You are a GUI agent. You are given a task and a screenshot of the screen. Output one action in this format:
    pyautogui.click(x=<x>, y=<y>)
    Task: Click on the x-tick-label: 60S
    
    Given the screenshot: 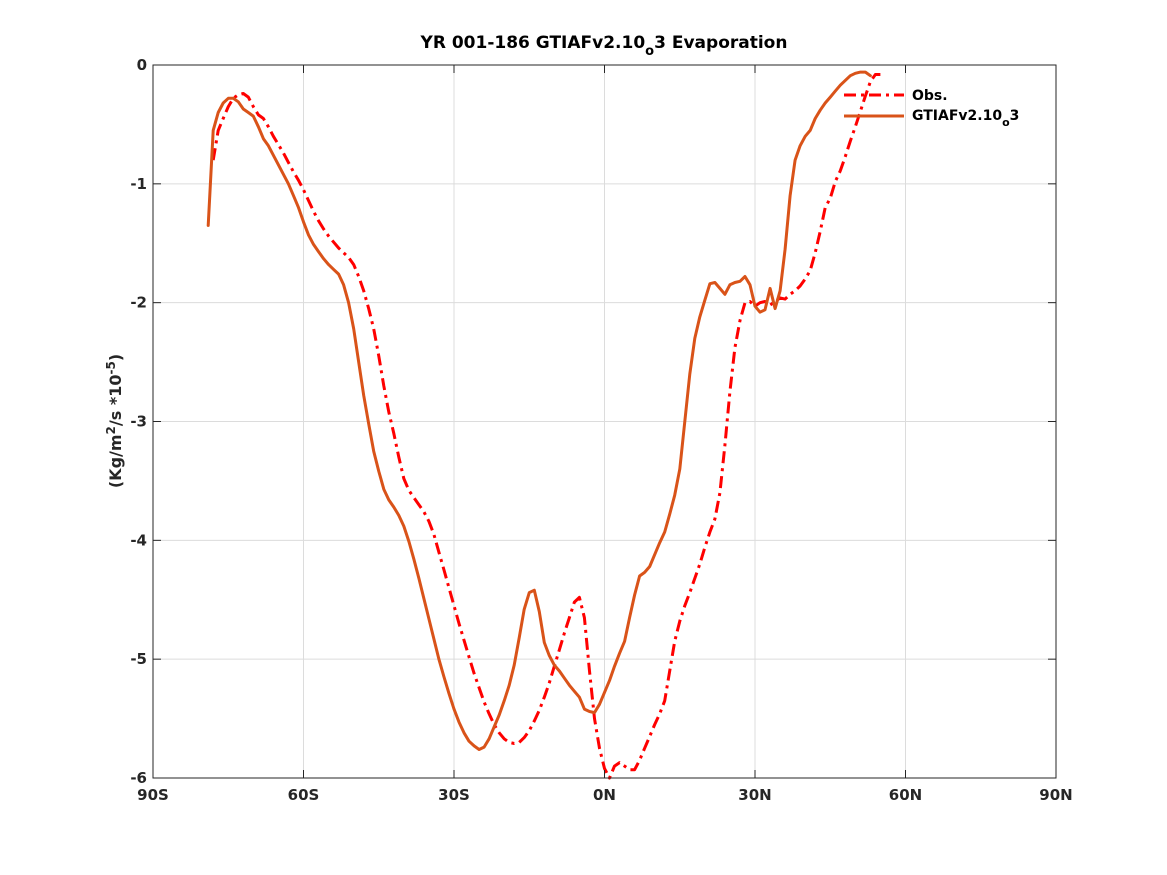 What is the action you would take?
    pyautogui.click(x=304, y=795)
    